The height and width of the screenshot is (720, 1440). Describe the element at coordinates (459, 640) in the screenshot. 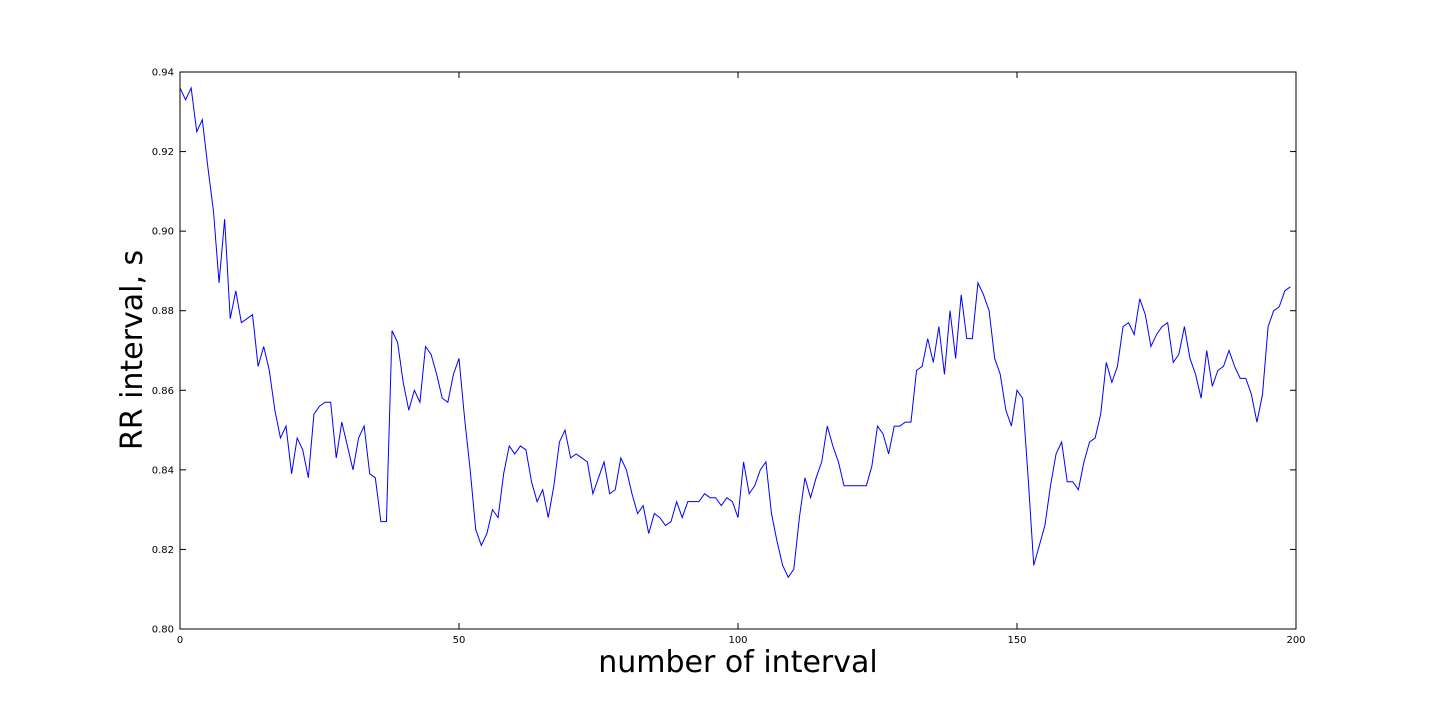

I see `x-tick-label: 50` at that location.